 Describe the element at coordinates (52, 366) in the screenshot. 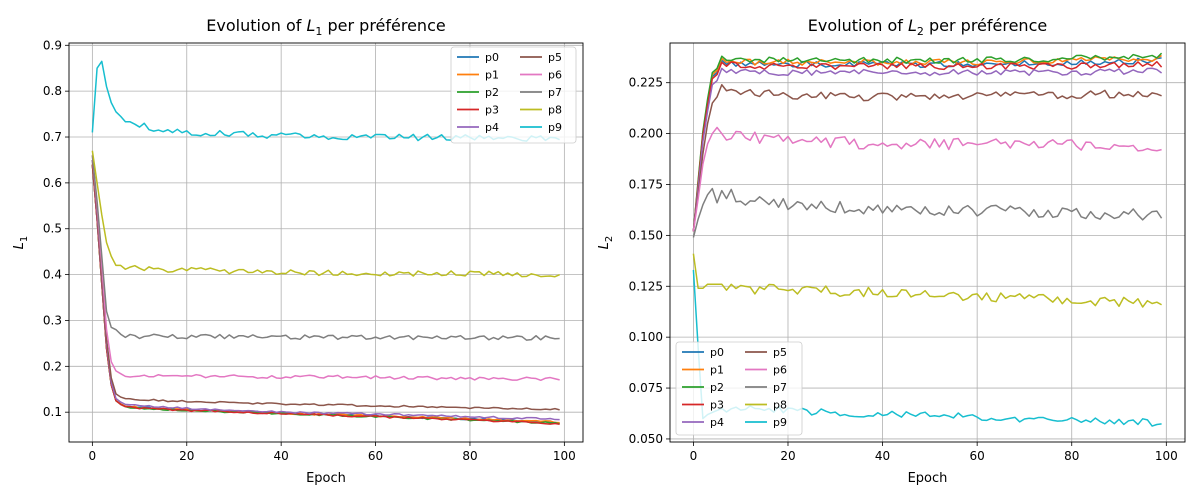

I see `y-tick-label: 0.2` at that location.